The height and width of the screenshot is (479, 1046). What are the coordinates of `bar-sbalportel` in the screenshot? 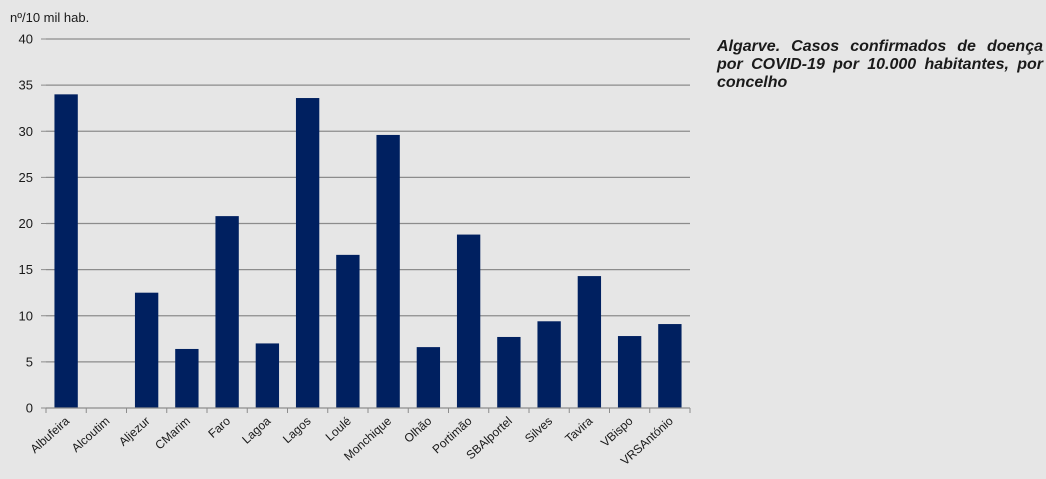 It's located at (509, 372).